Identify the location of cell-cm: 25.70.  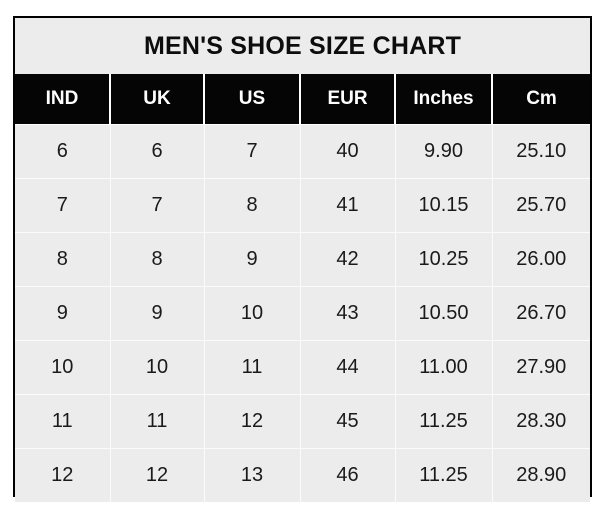
(541, 205).